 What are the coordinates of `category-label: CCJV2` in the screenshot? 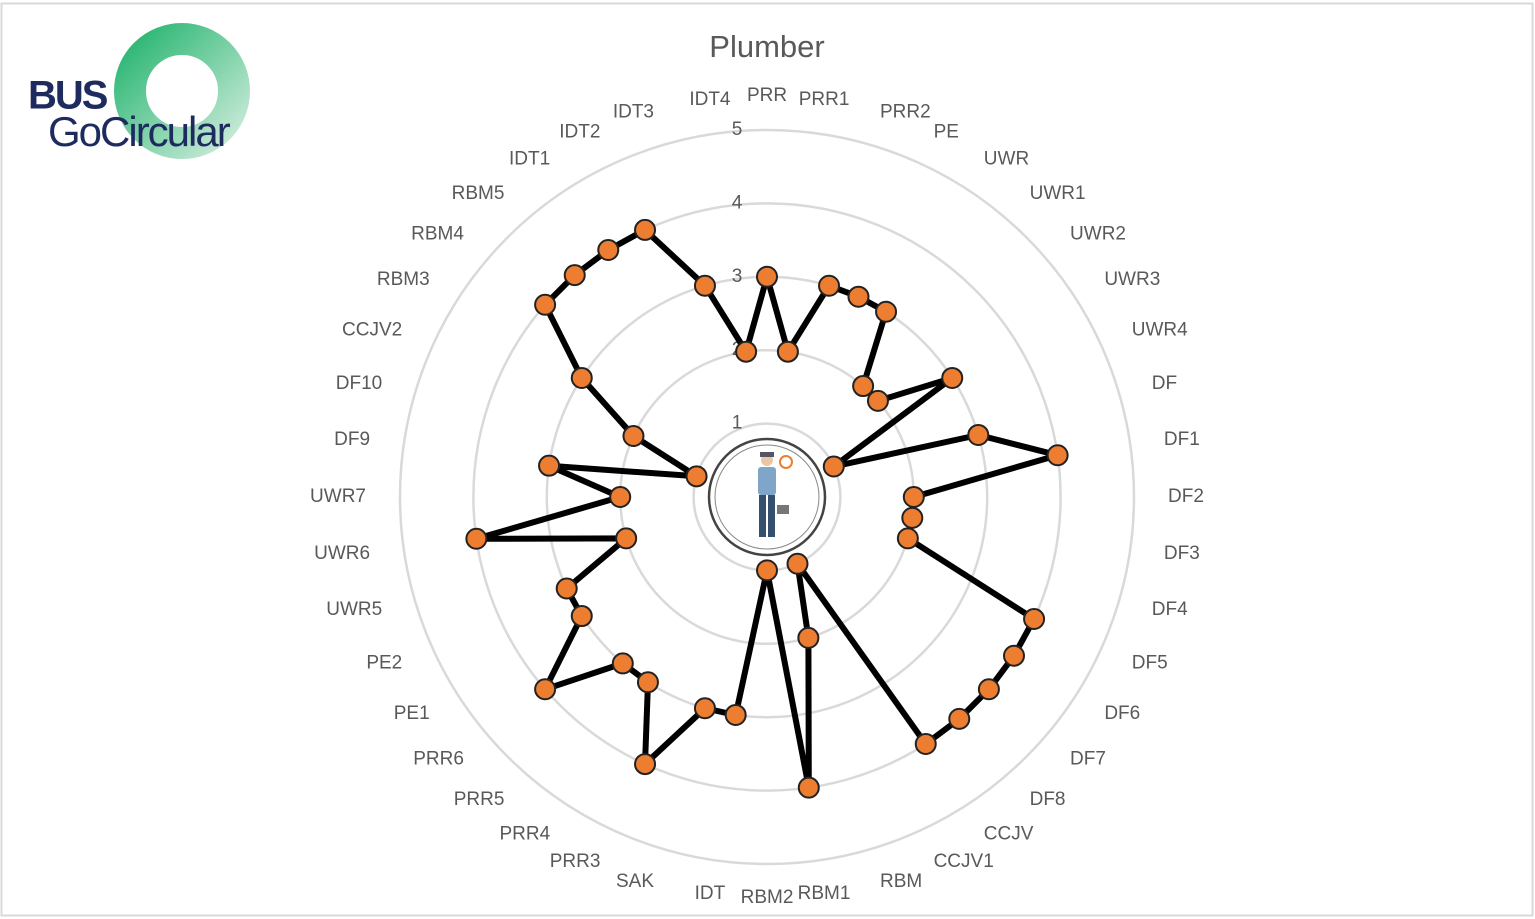 It's located at (372, 329).